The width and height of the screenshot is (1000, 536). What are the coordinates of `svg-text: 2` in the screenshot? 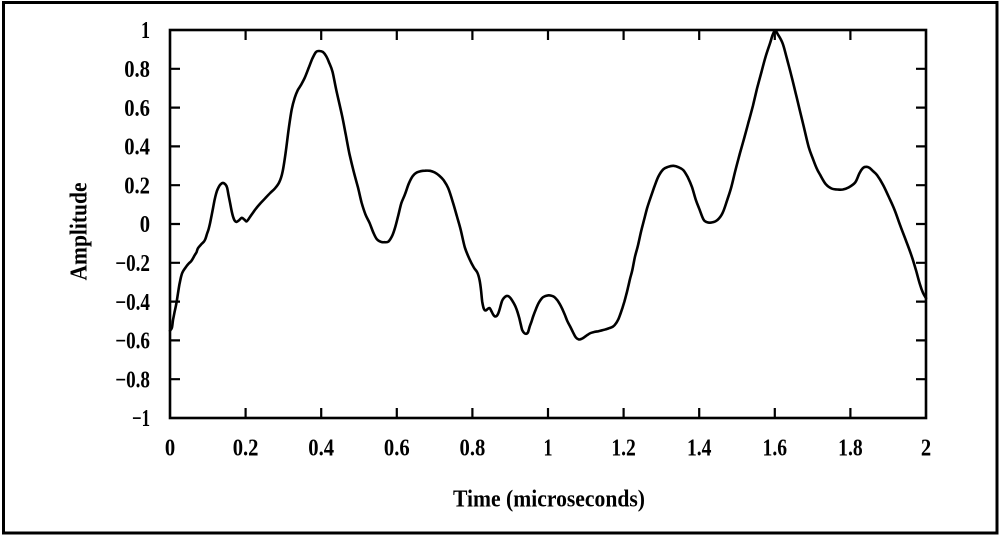 It's located at (926, 449).